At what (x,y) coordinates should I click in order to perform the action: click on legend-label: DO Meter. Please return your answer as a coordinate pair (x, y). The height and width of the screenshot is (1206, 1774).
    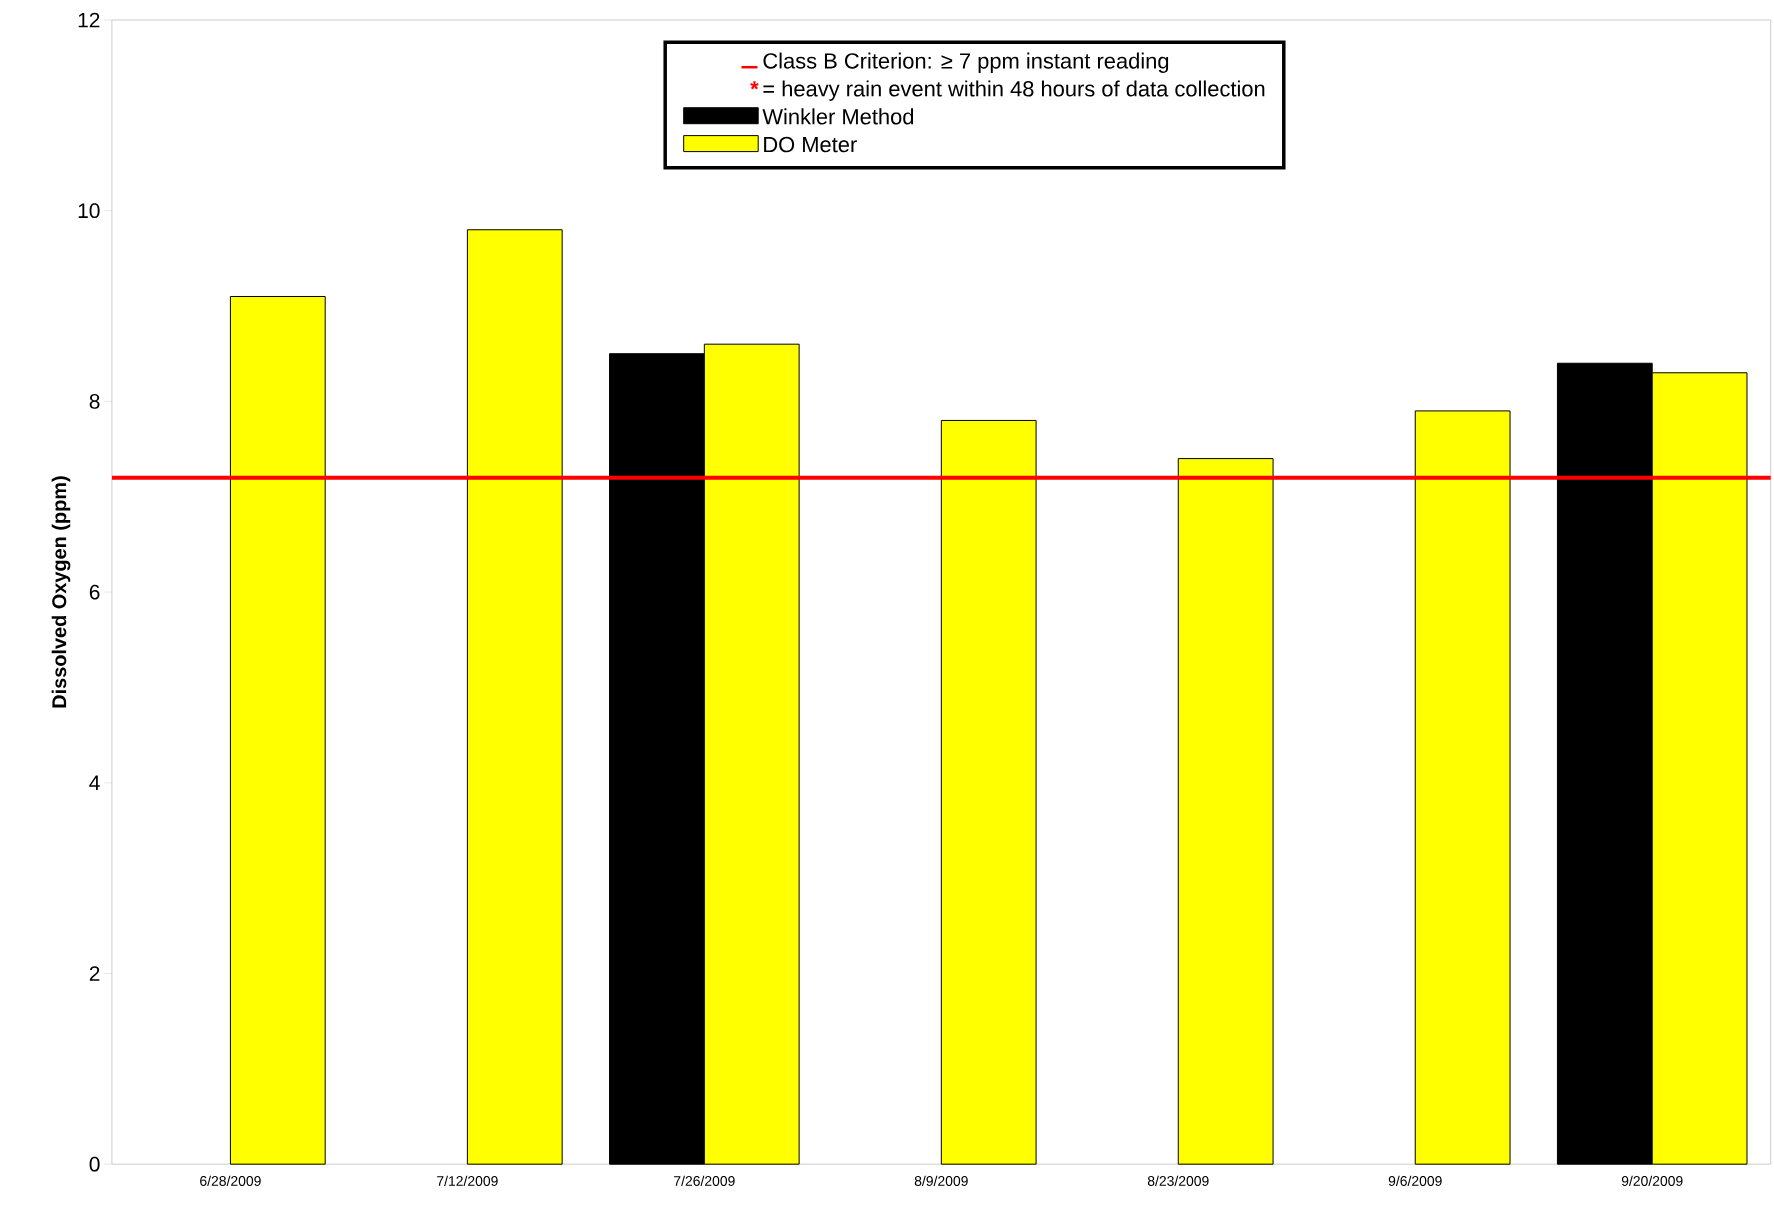
    Looking at the image, I should click on (810, 144).